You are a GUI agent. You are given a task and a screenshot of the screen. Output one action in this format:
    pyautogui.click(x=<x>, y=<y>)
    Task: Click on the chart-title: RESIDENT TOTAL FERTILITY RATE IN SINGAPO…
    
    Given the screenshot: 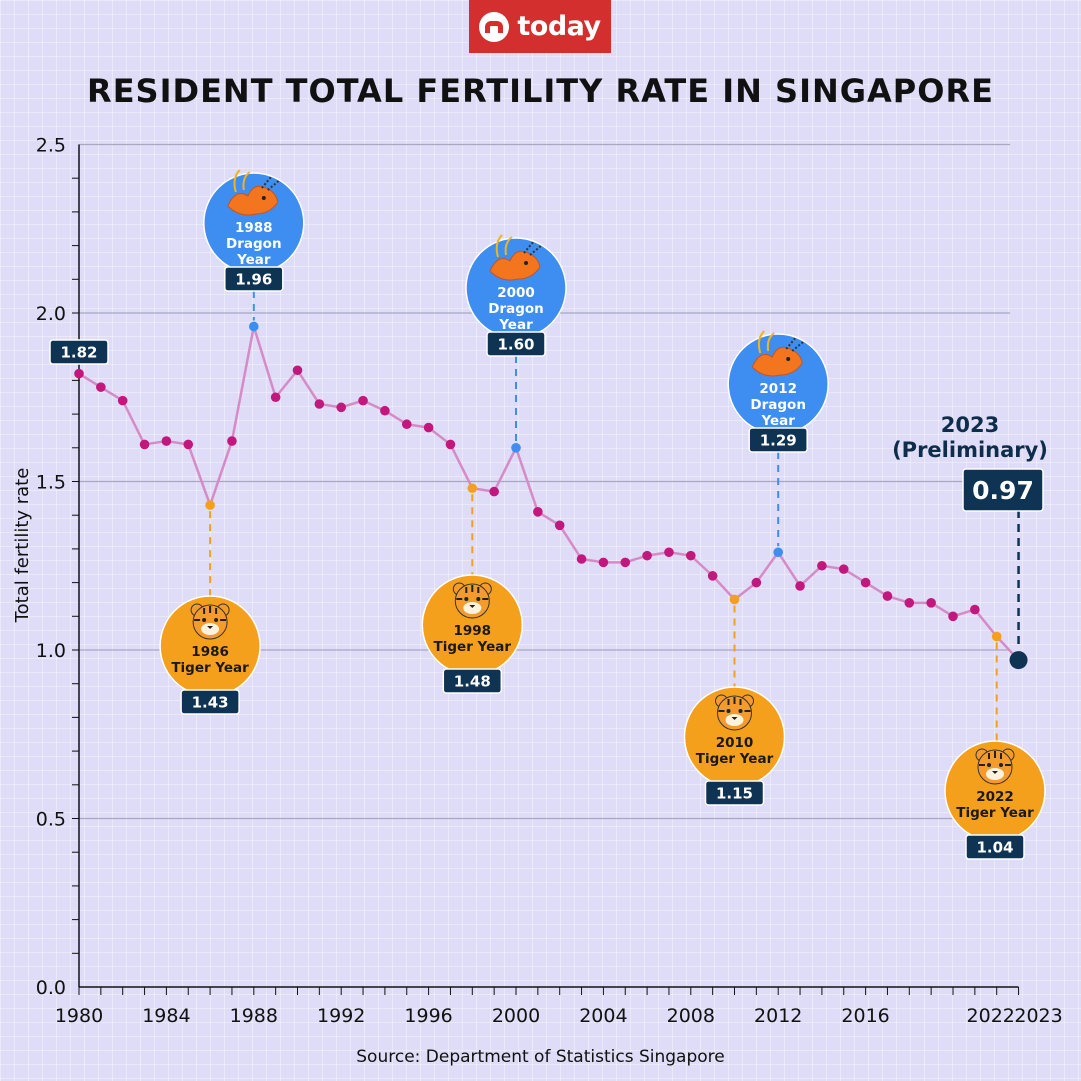 What is the action you would take?
    pyautogui.click(x=540, y=91)
    